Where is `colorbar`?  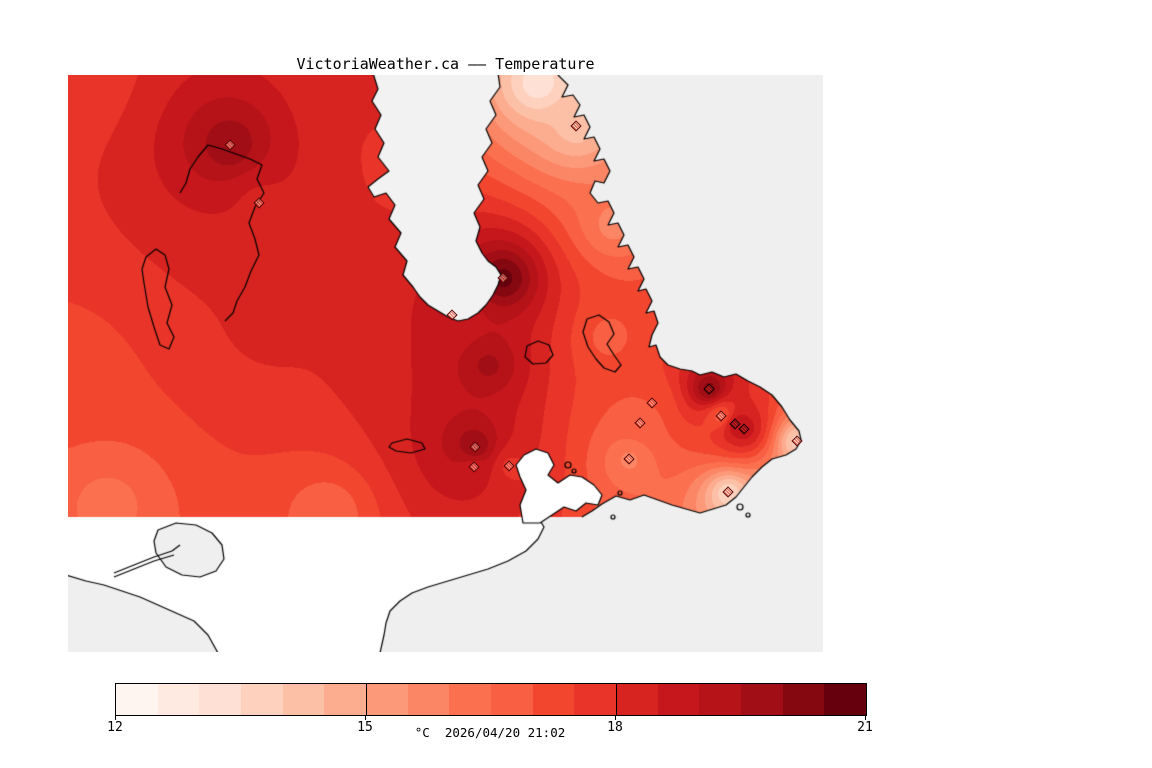 colorbar is located at coordinates (491, 699).